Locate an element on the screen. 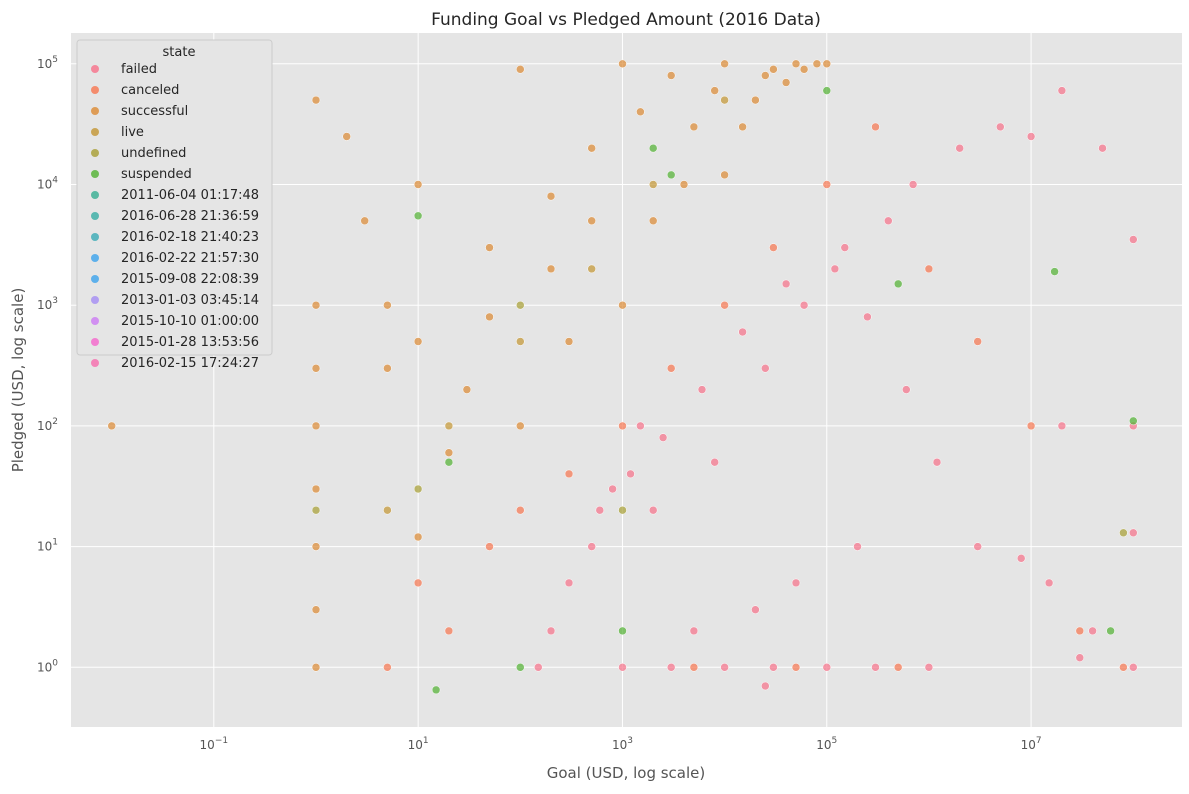  y-tick-exponent: 0 is located at coordinates (55, 663).